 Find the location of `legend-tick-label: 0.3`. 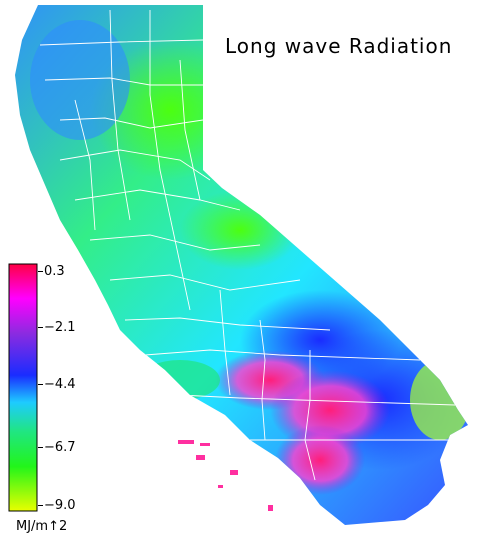

legend-tick-label: 0.3 is located at coordinates (54, 271).